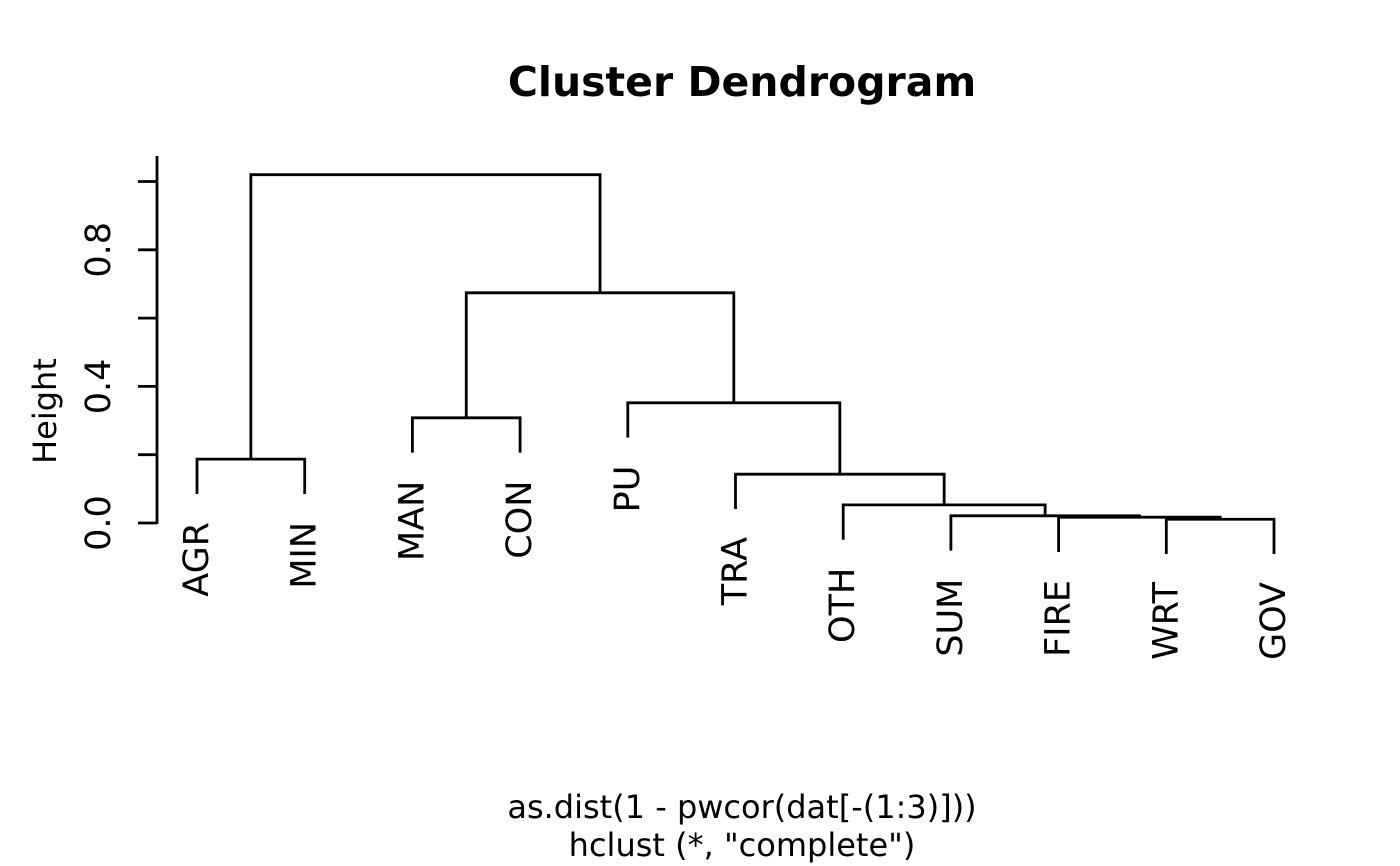 The image size is (1400, 866). Describe the element at coordinates (741, 807) in the screenshot. I see `x-caption-line-1: as.dist(1 - pwcor(dat[-(1:3)]))` at that location.